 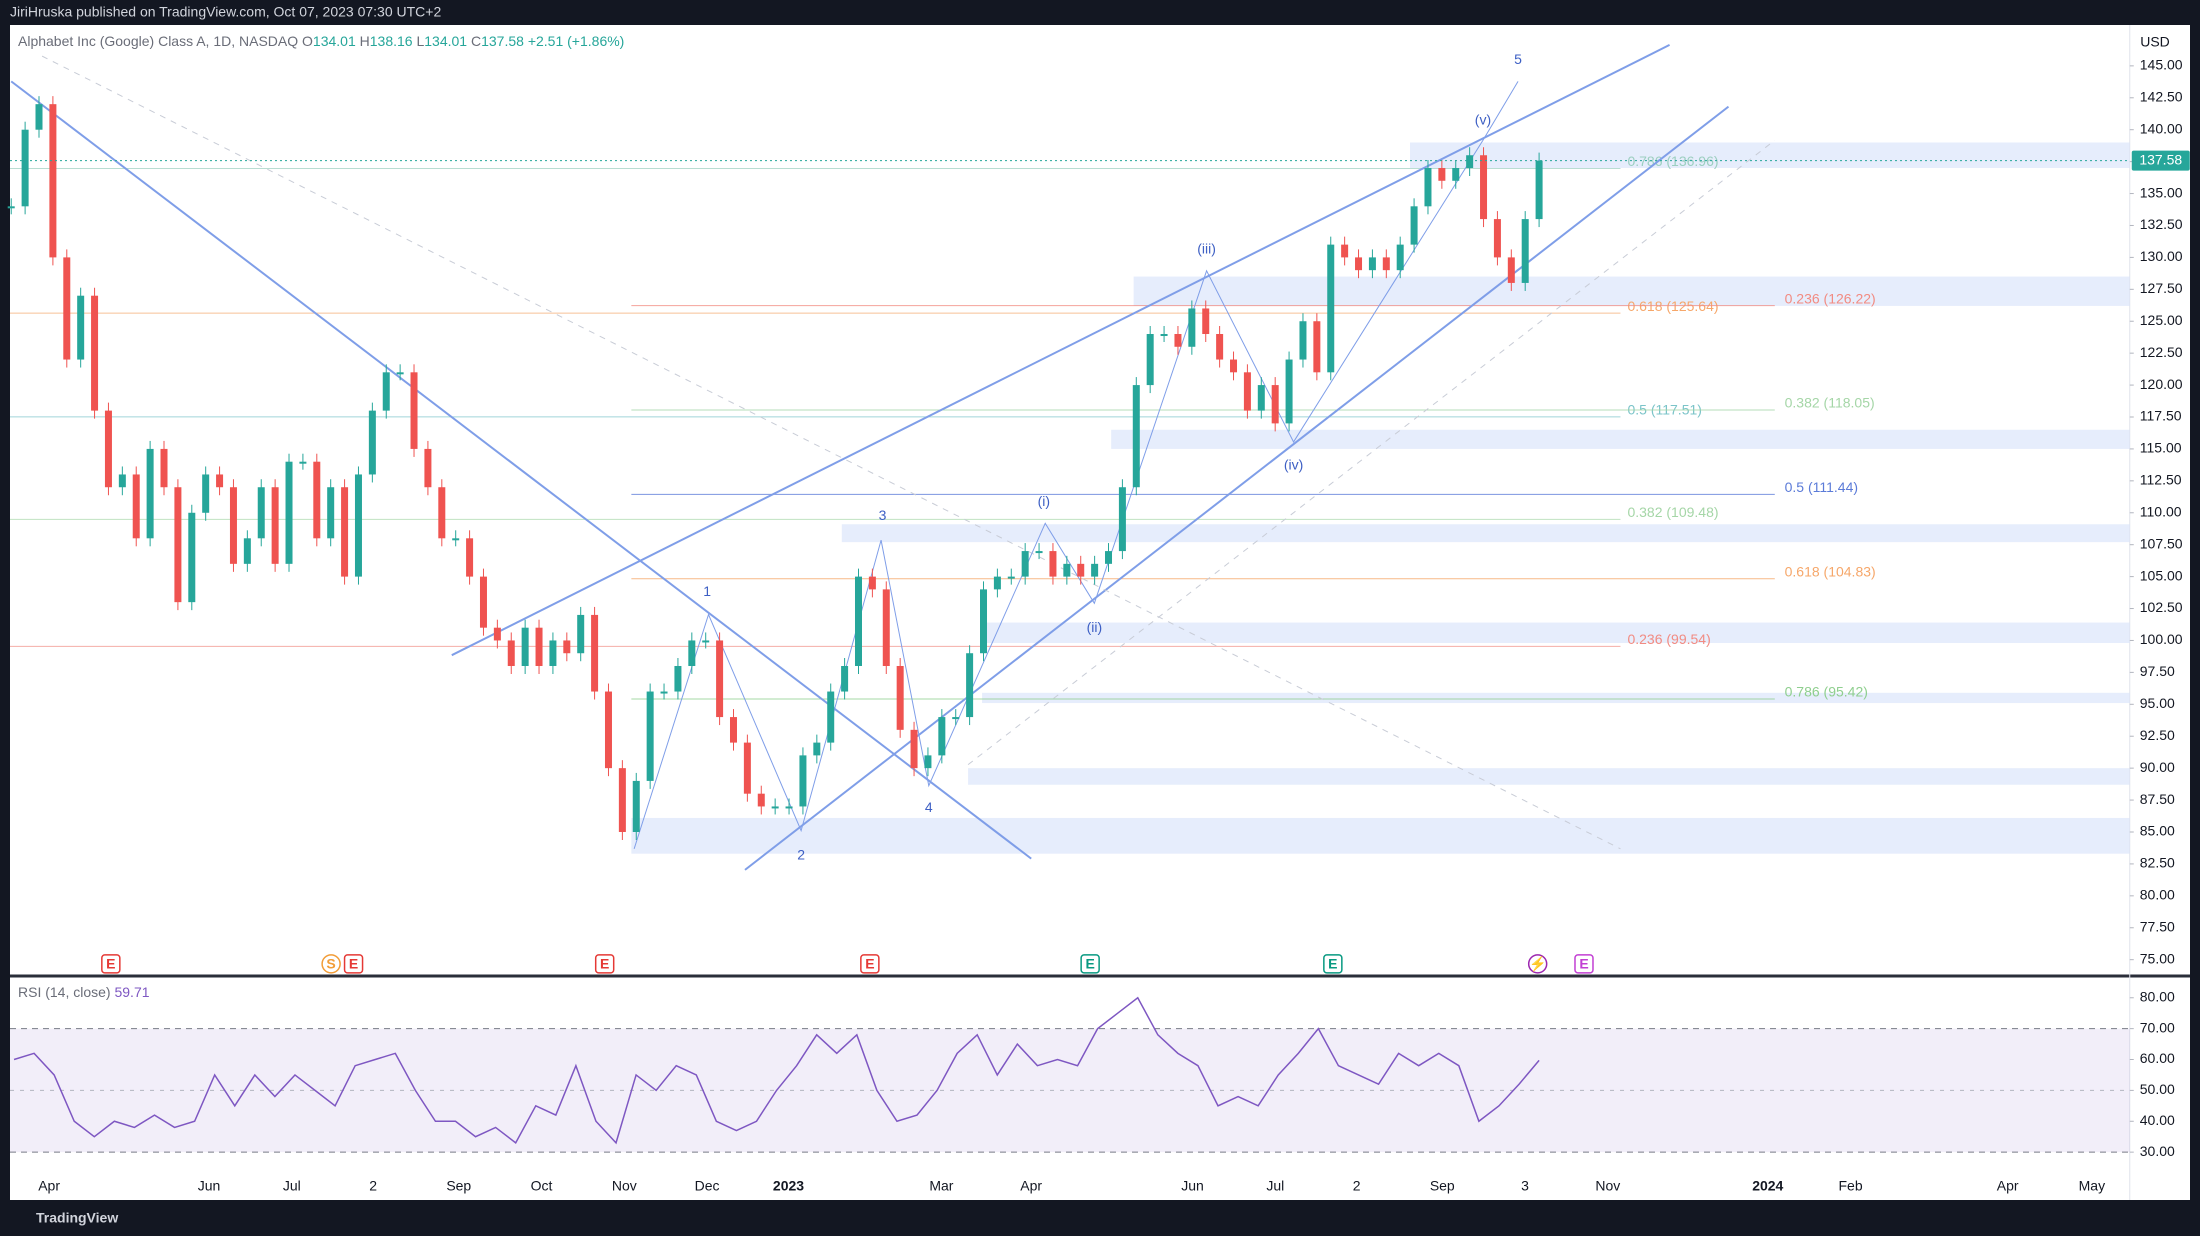 I want to click on fib-label: 0.382 (118.05), so click(x=1830, y=403).